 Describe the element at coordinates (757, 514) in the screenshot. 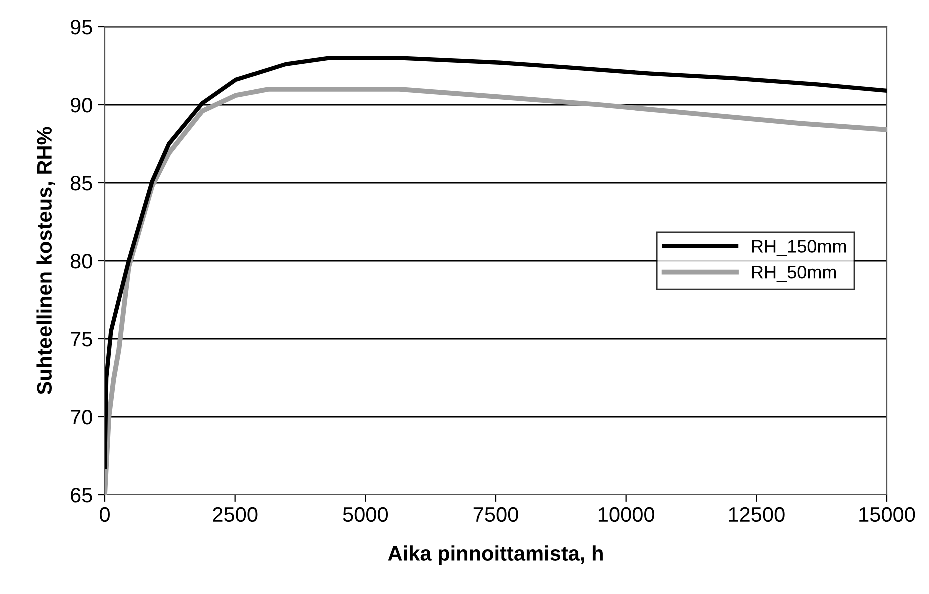

I see `x-tick-label: 12500` at that location.